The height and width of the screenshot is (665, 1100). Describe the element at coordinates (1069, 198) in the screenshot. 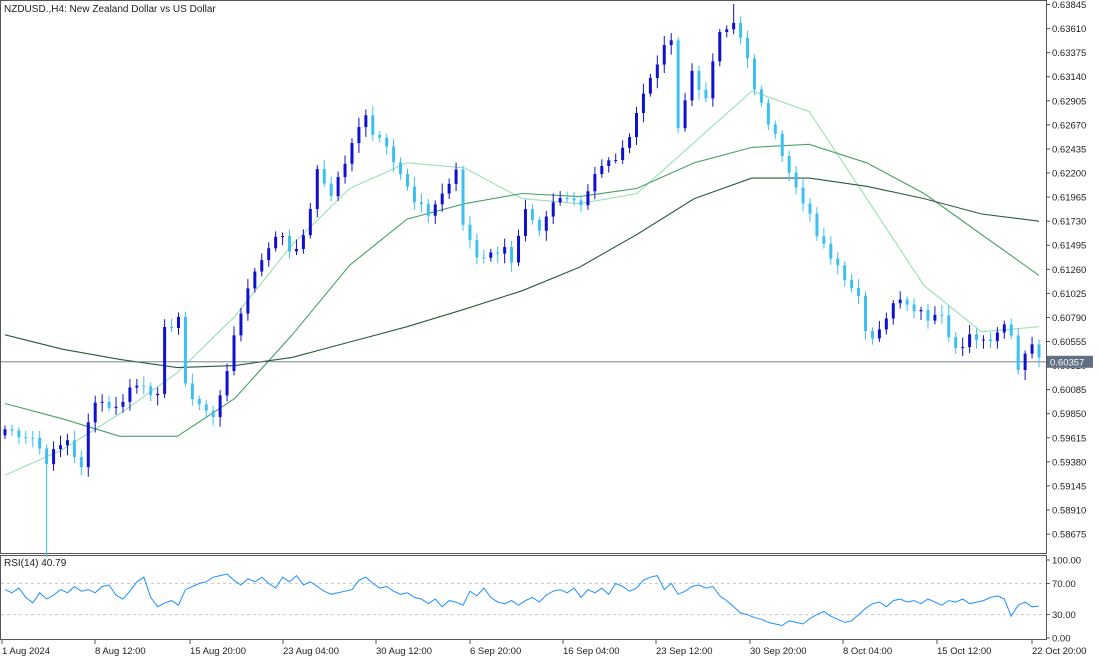

I see `price-tick-label: 0.61965` at that location.